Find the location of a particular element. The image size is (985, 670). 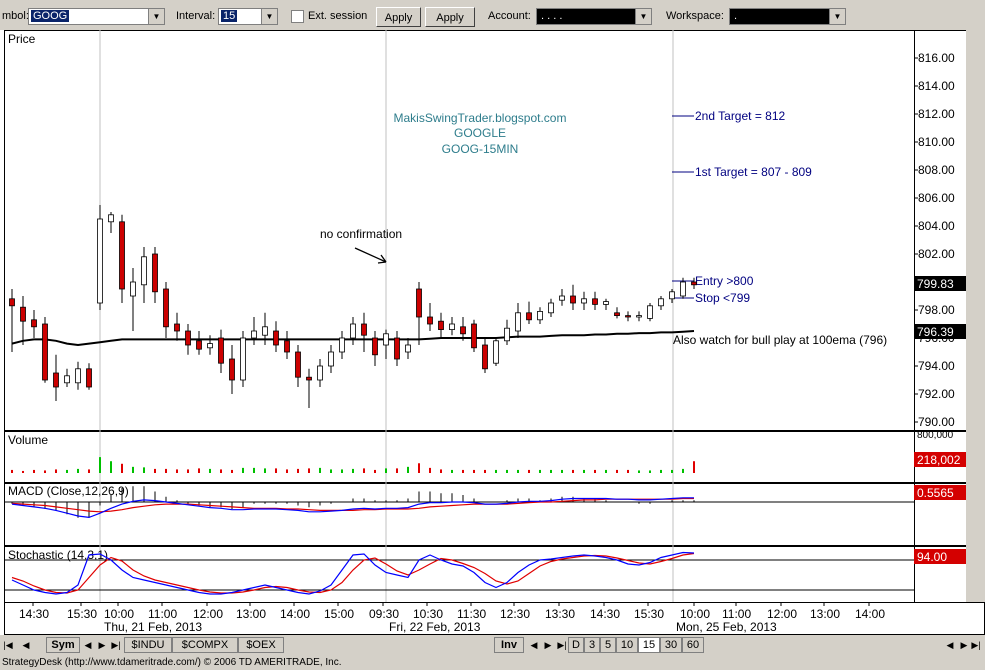

ema-badge: 796.39 is located at coordinates (935, 332).